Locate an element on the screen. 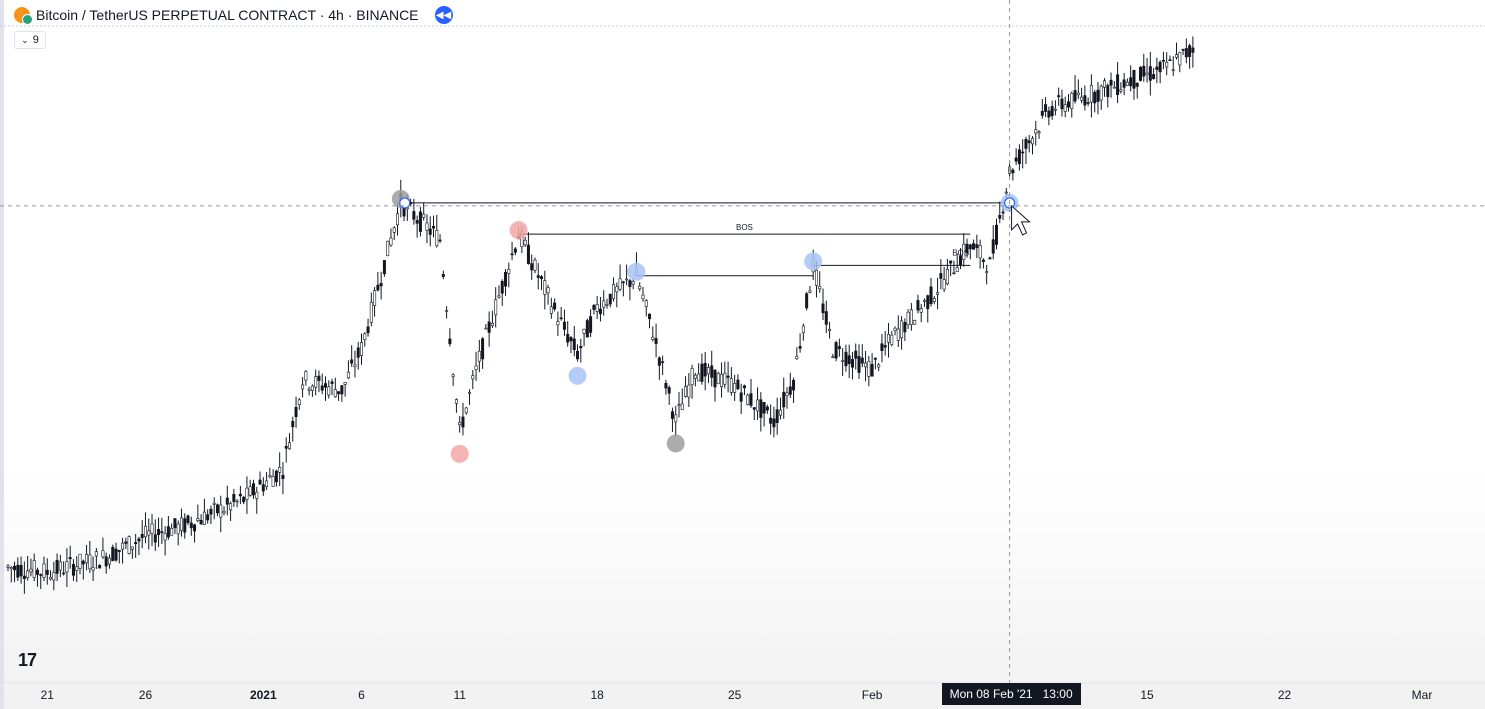 The image size is (1485, 709). replay-icon: ◀◀ is located at coordinates (443, 15).